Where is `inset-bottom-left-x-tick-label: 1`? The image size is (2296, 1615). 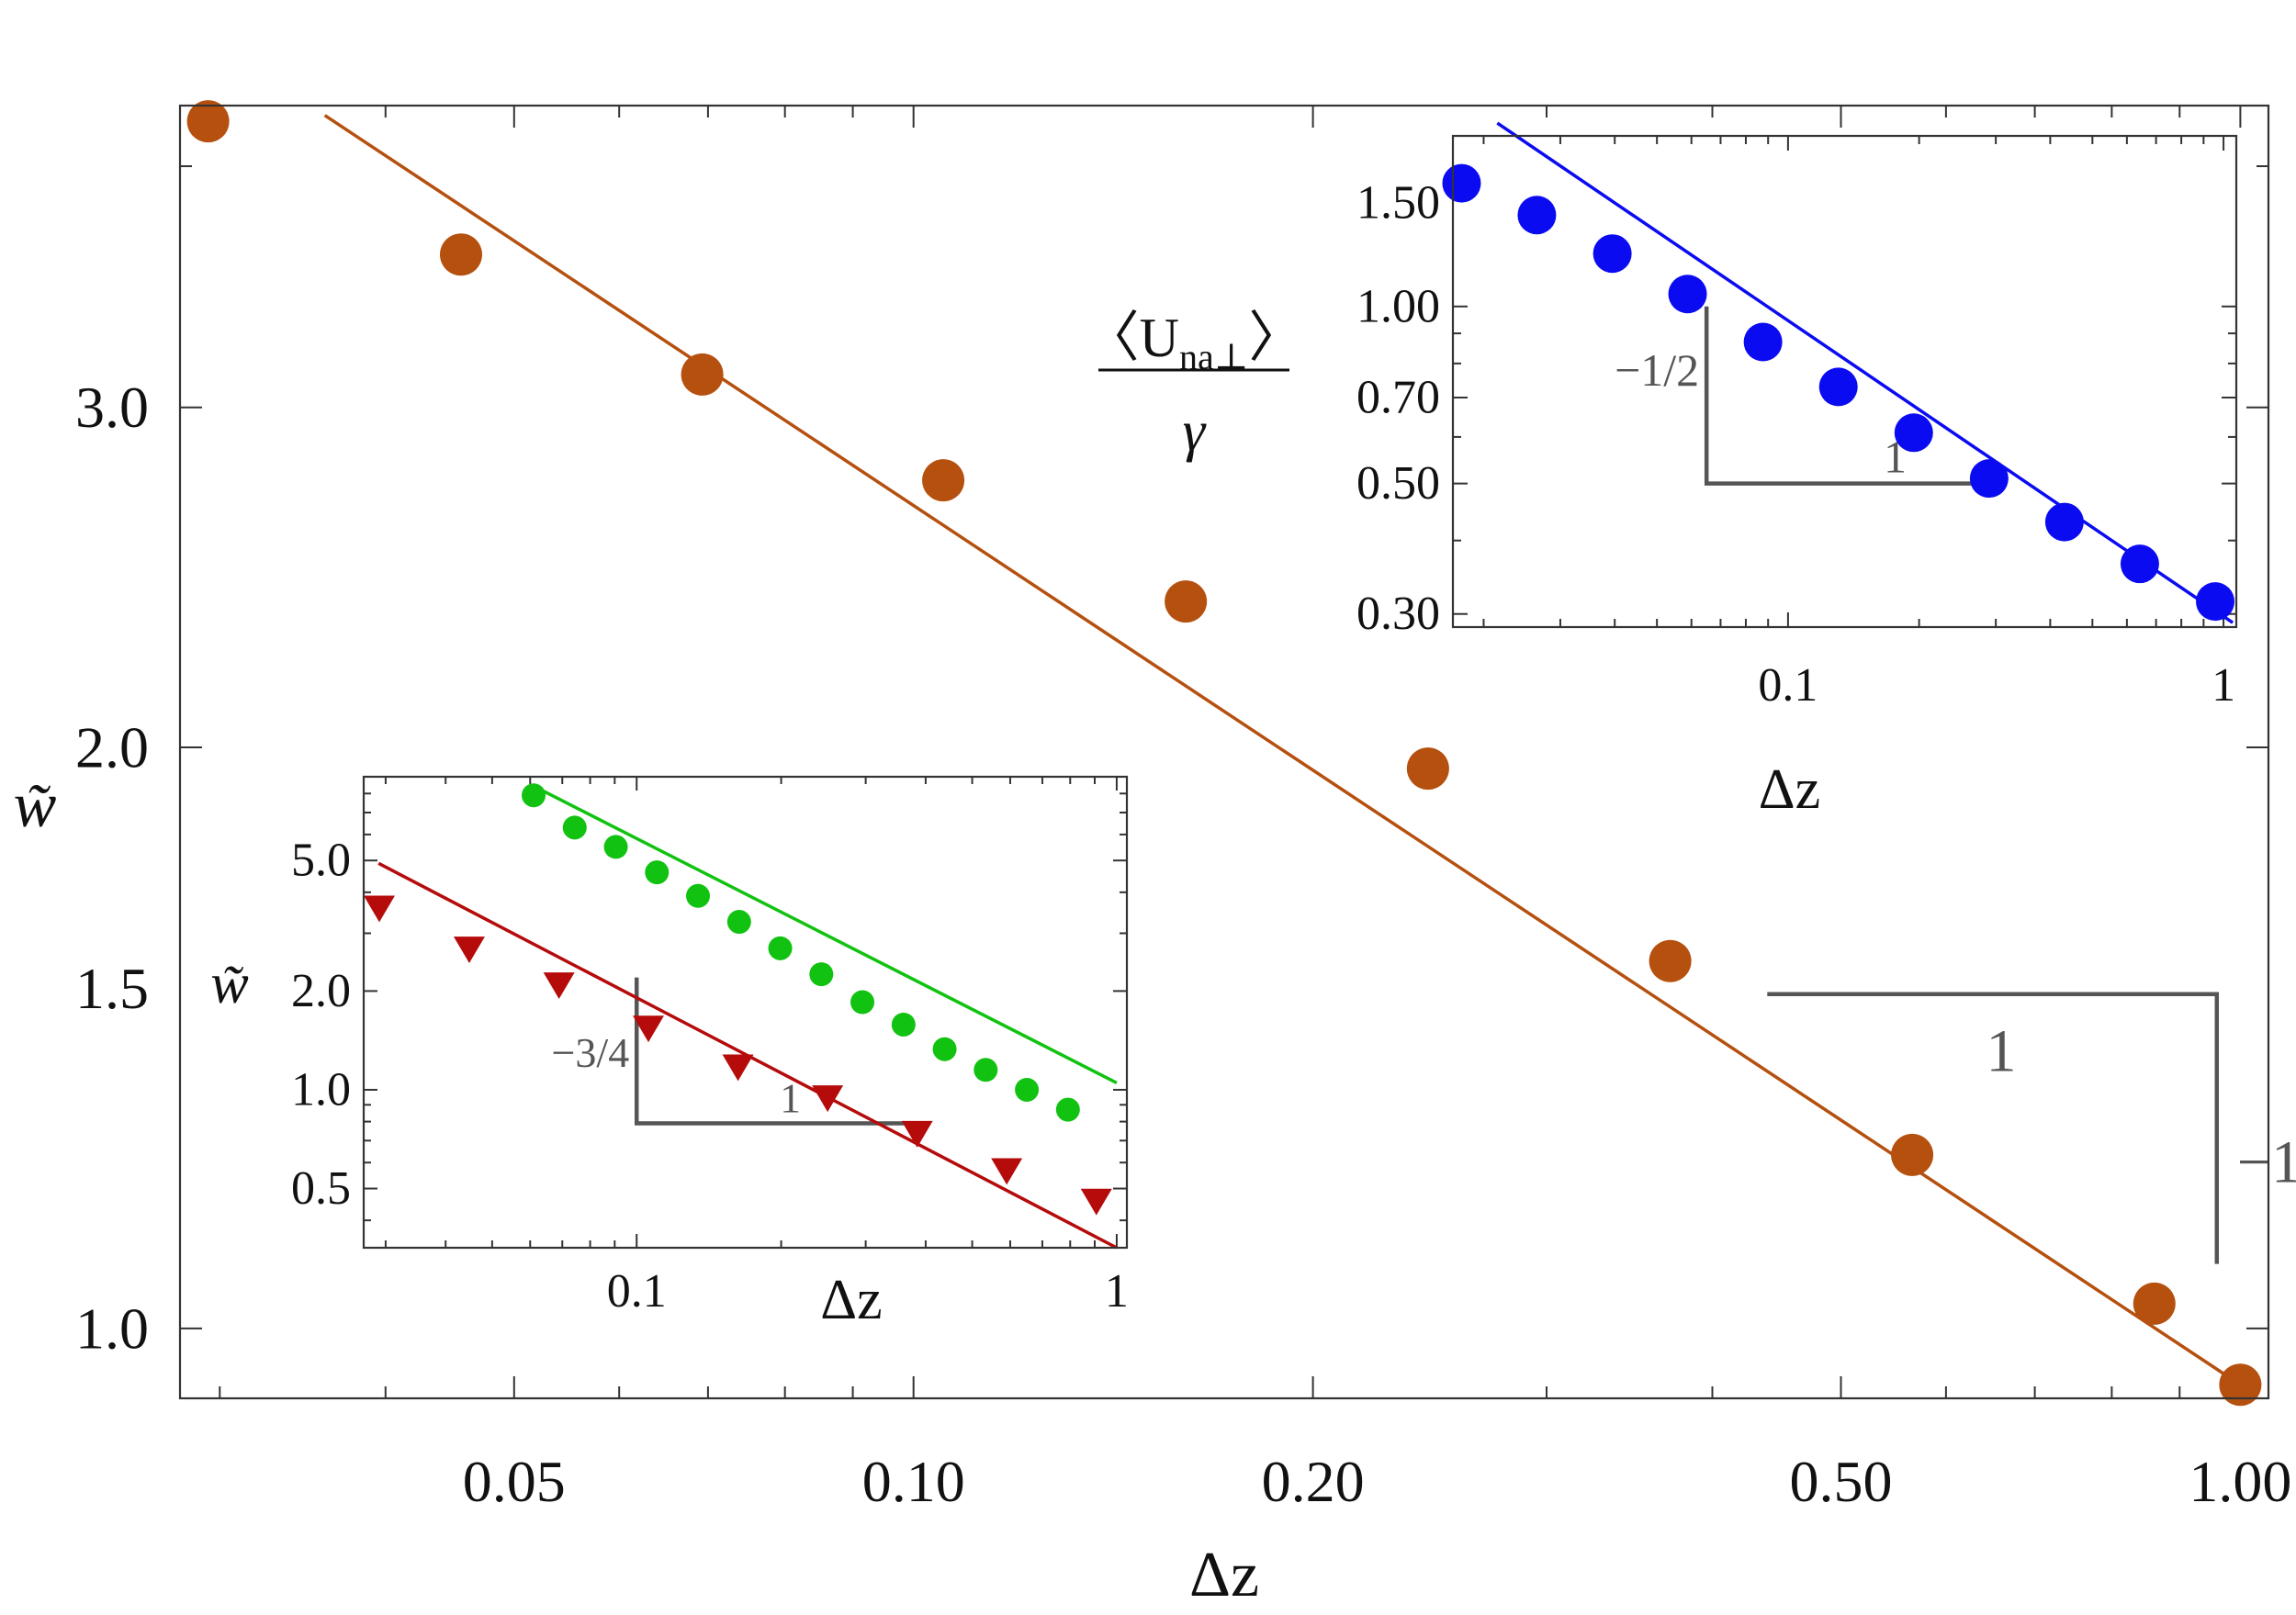 inset-bottom-left-x-tick-label: 1 is located at coordinates (1117, 1291).